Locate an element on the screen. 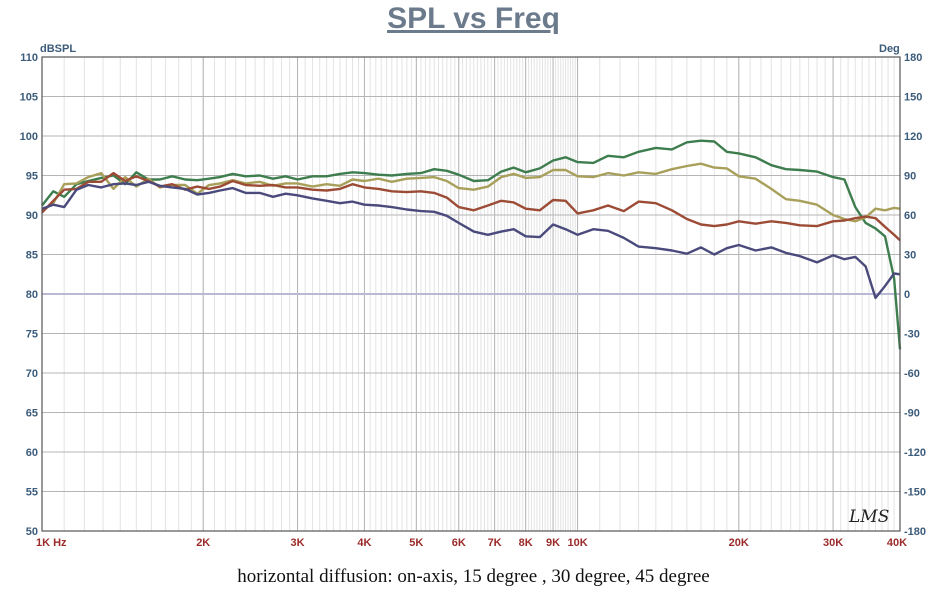  x-tick-label: 3K is located at coordinates (297, 543).